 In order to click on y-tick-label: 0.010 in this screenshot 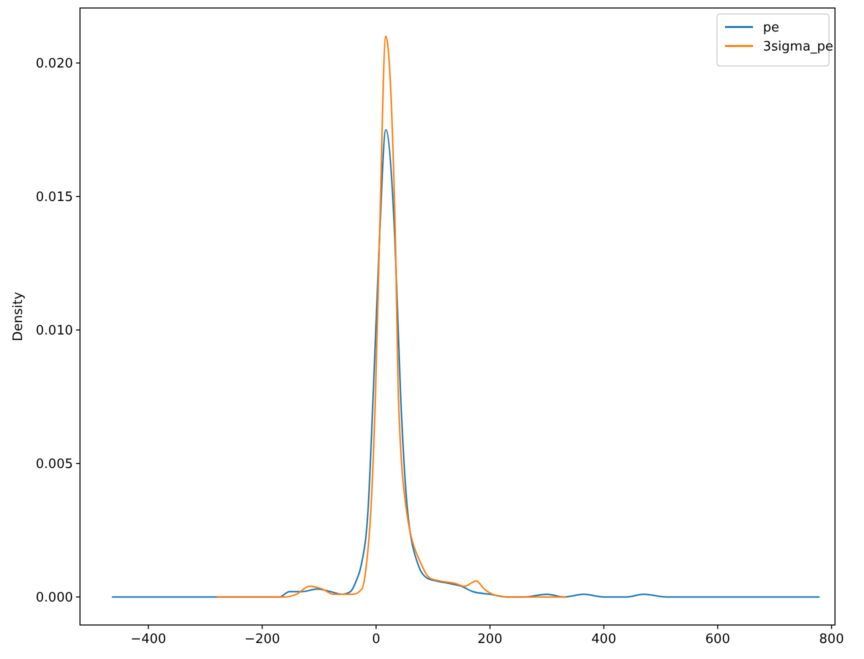, I will do `click(54, 331)`.